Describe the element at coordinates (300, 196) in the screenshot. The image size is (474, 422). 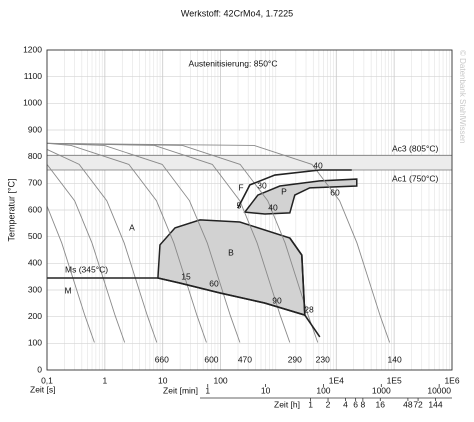
I see `phase-region` at that location.